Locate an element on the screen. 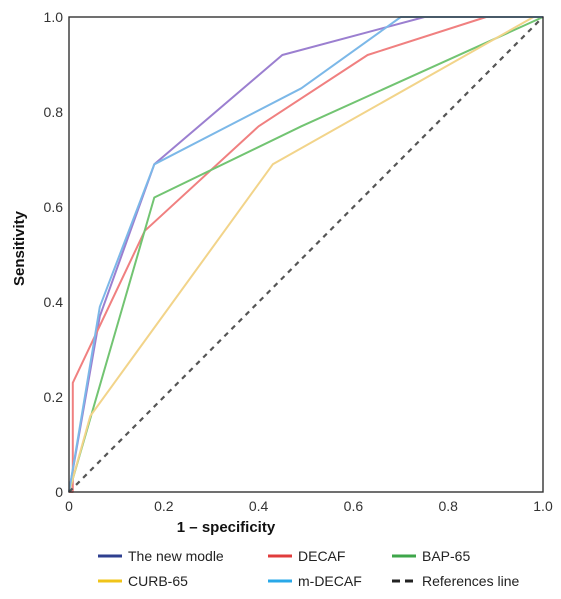 Image resolution: width=561 pixels, height=599 pixels. x-tick-label: 0.4 is located at coordinates (259, 506).